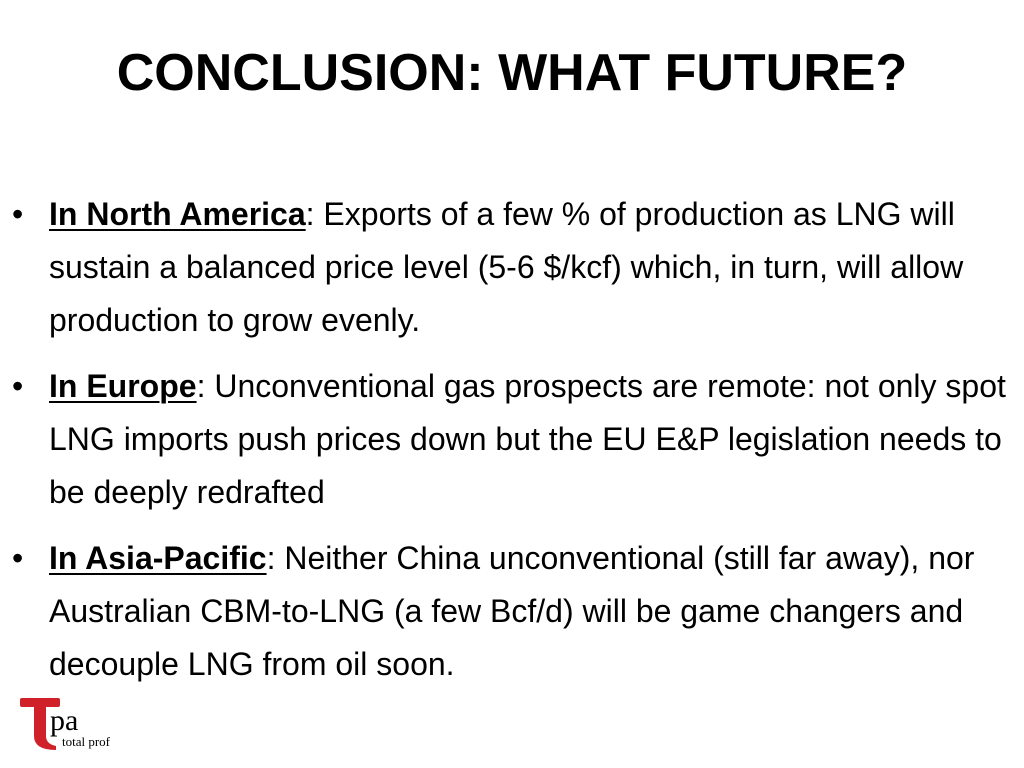  I want to click on region-label-asia-pacific: In Asia-Pacific, so click(158, 558).